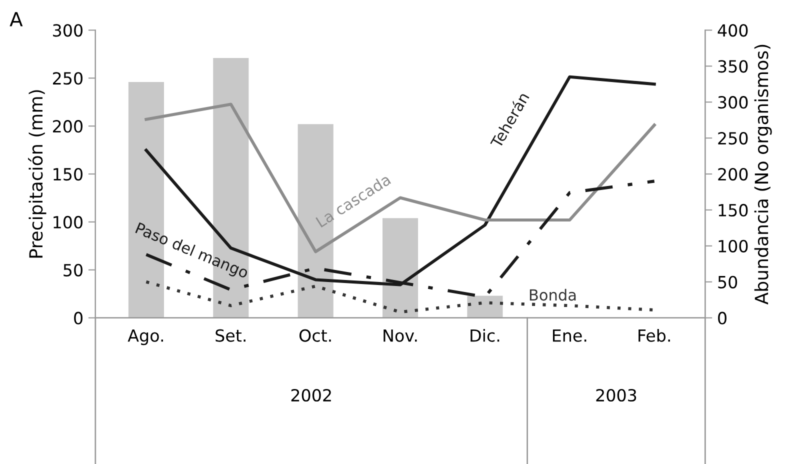 This screenshot has height=464, width=795. Describe the element at coordinates (73, 270) in the screenshot. I see `y-tick-label: 50` at that location.